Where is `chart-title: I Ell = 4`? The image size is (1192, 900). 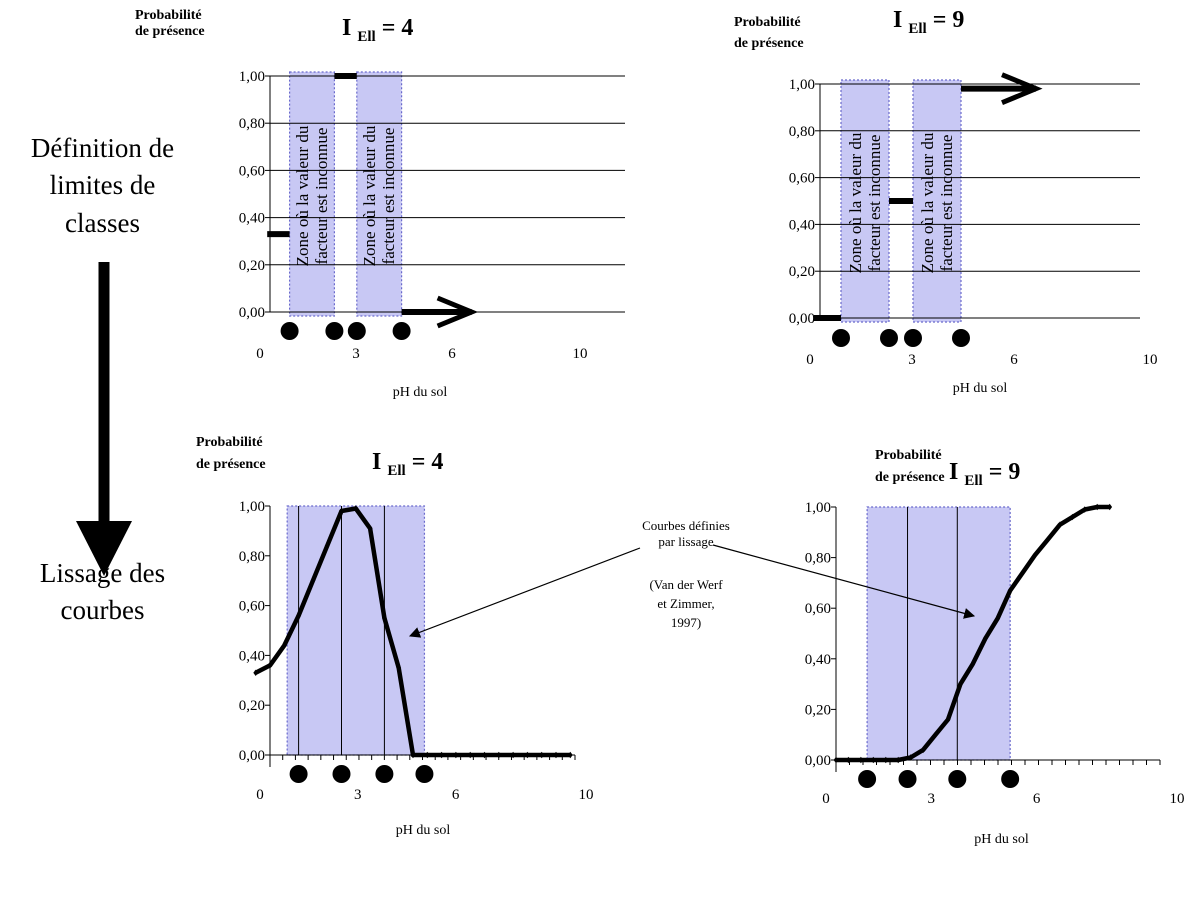 chart-title: I Ell = 4 is located at coordinates (407, 464).